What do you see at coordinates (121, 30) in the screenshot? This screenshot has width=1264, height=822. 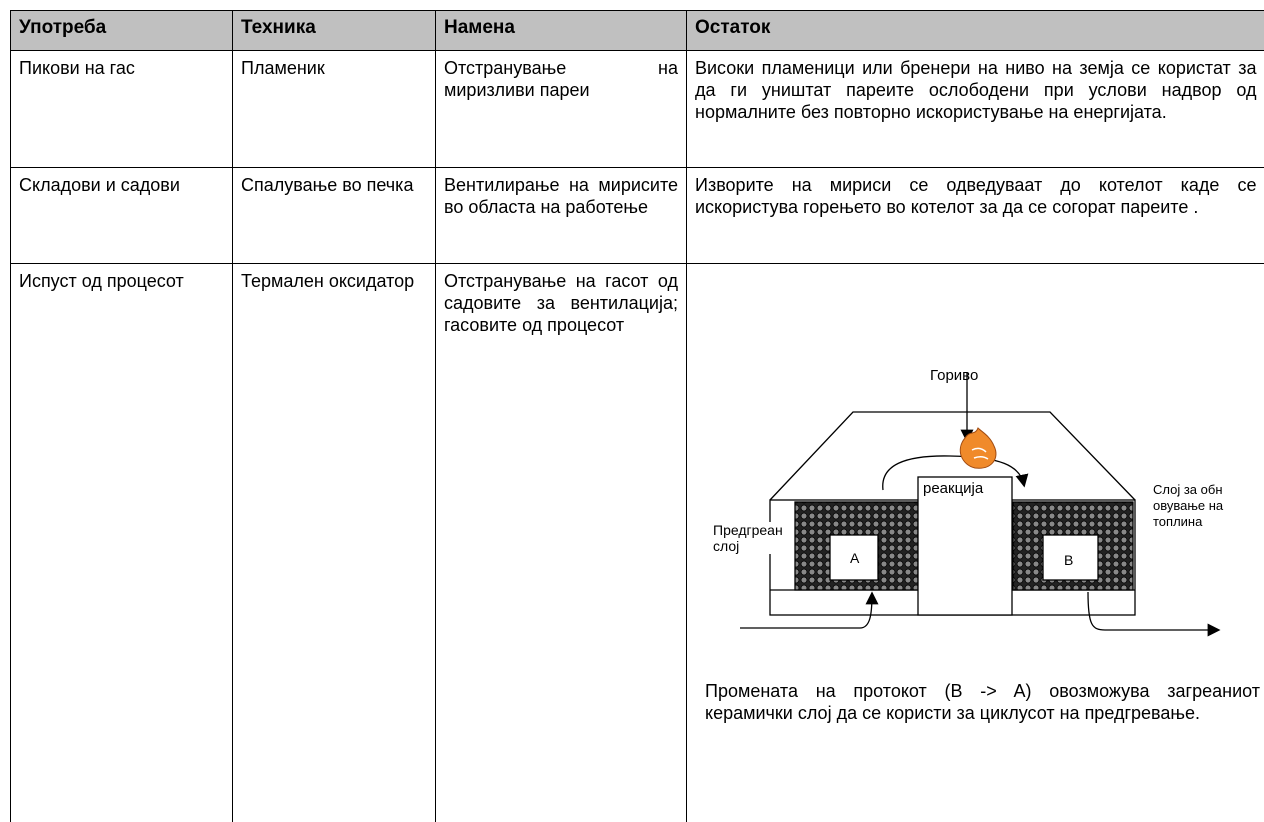 I see `header-cell: Употреба` at bounding box center [121, 30].